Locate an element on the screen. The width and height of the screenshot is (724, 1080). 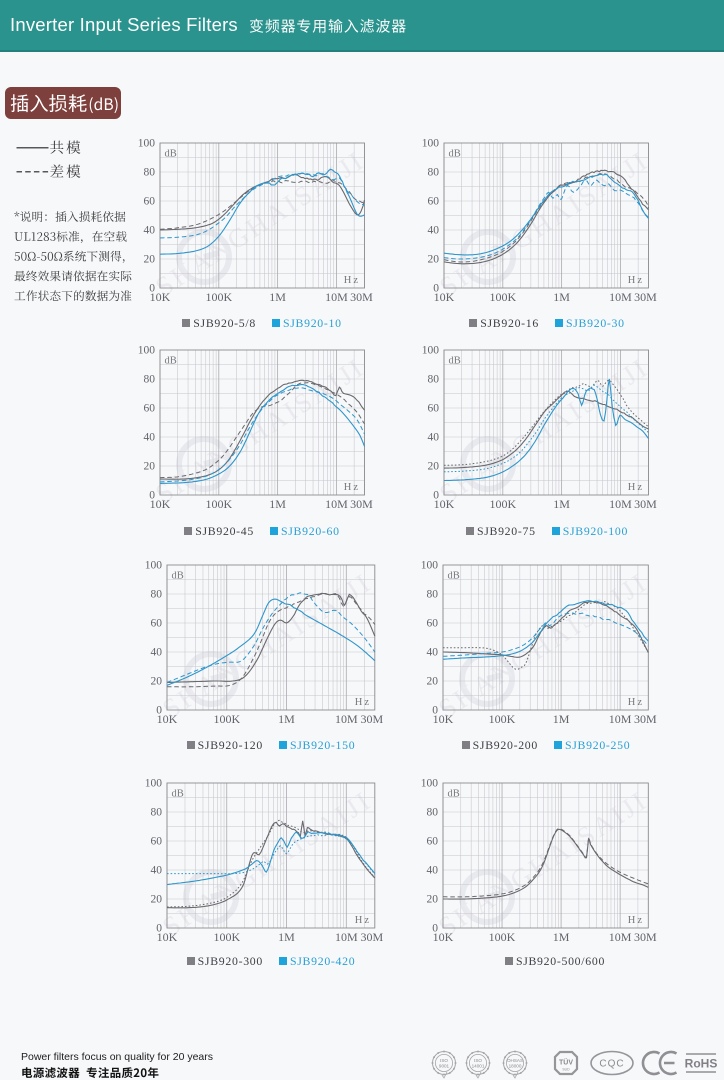
svg-text: SUD is located at coordinates (566, 1070).